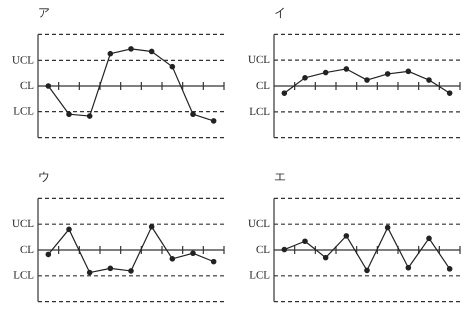 This screenshot has height=327, width=473. What do you see at coordinates (44, 12) in the screenshot?
I see `chart-title: ア` at bounding box center [44, 12].